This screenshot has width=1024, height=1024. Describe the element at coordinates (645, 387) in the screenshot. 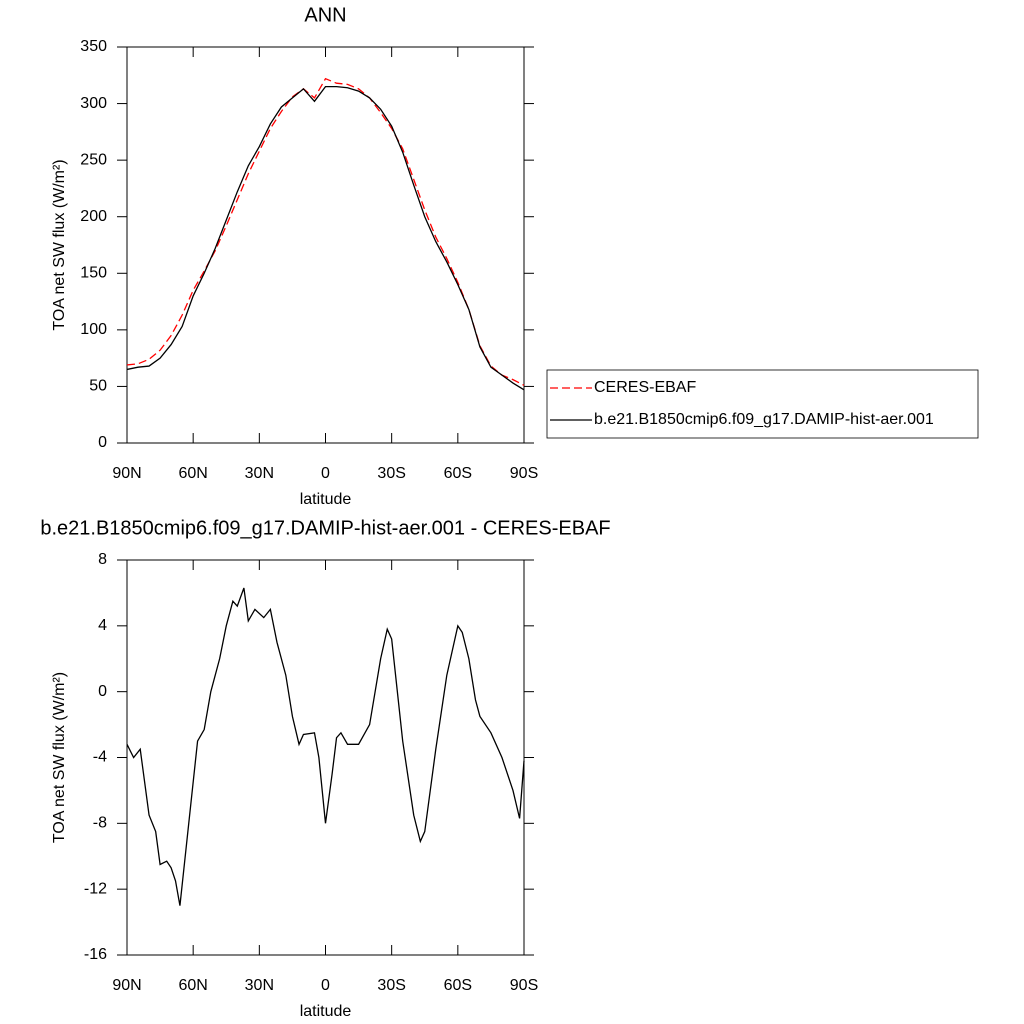

I see `legend-label: CERES-EBAF` at that location.